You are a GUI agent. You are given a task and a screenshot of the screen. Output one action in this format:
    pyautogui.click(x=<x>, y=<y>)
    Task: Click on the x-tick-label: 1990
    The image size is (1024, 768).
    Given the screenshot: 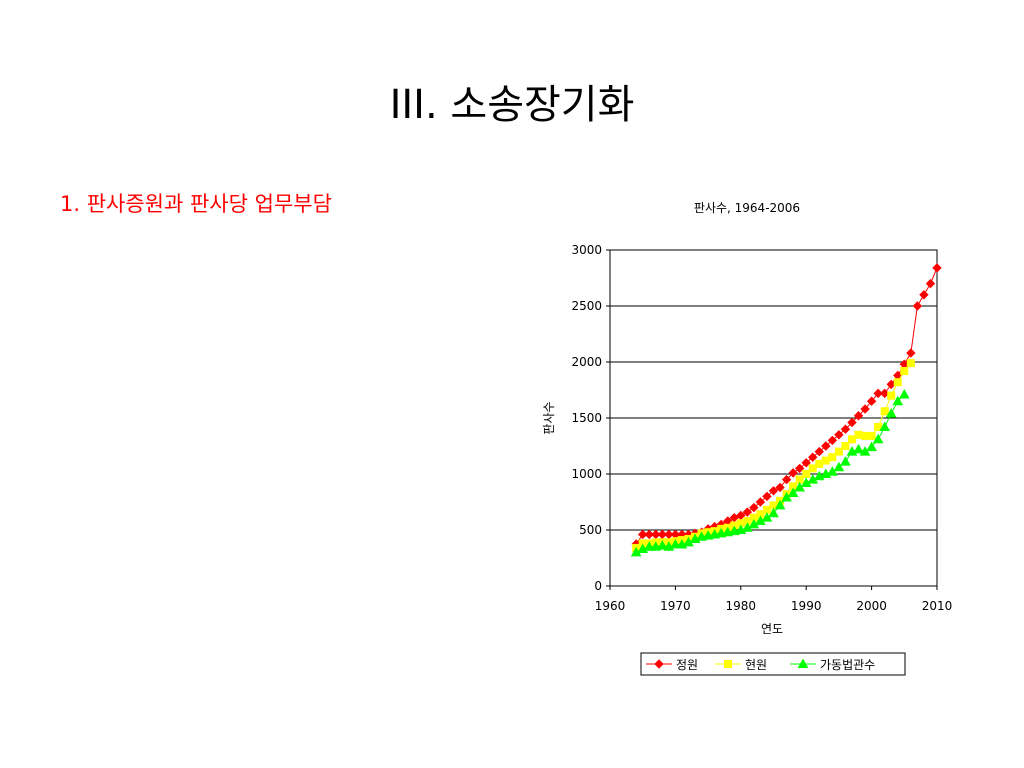 What is the action you would take?
    pyautogui.click(x=806, y=606)
    